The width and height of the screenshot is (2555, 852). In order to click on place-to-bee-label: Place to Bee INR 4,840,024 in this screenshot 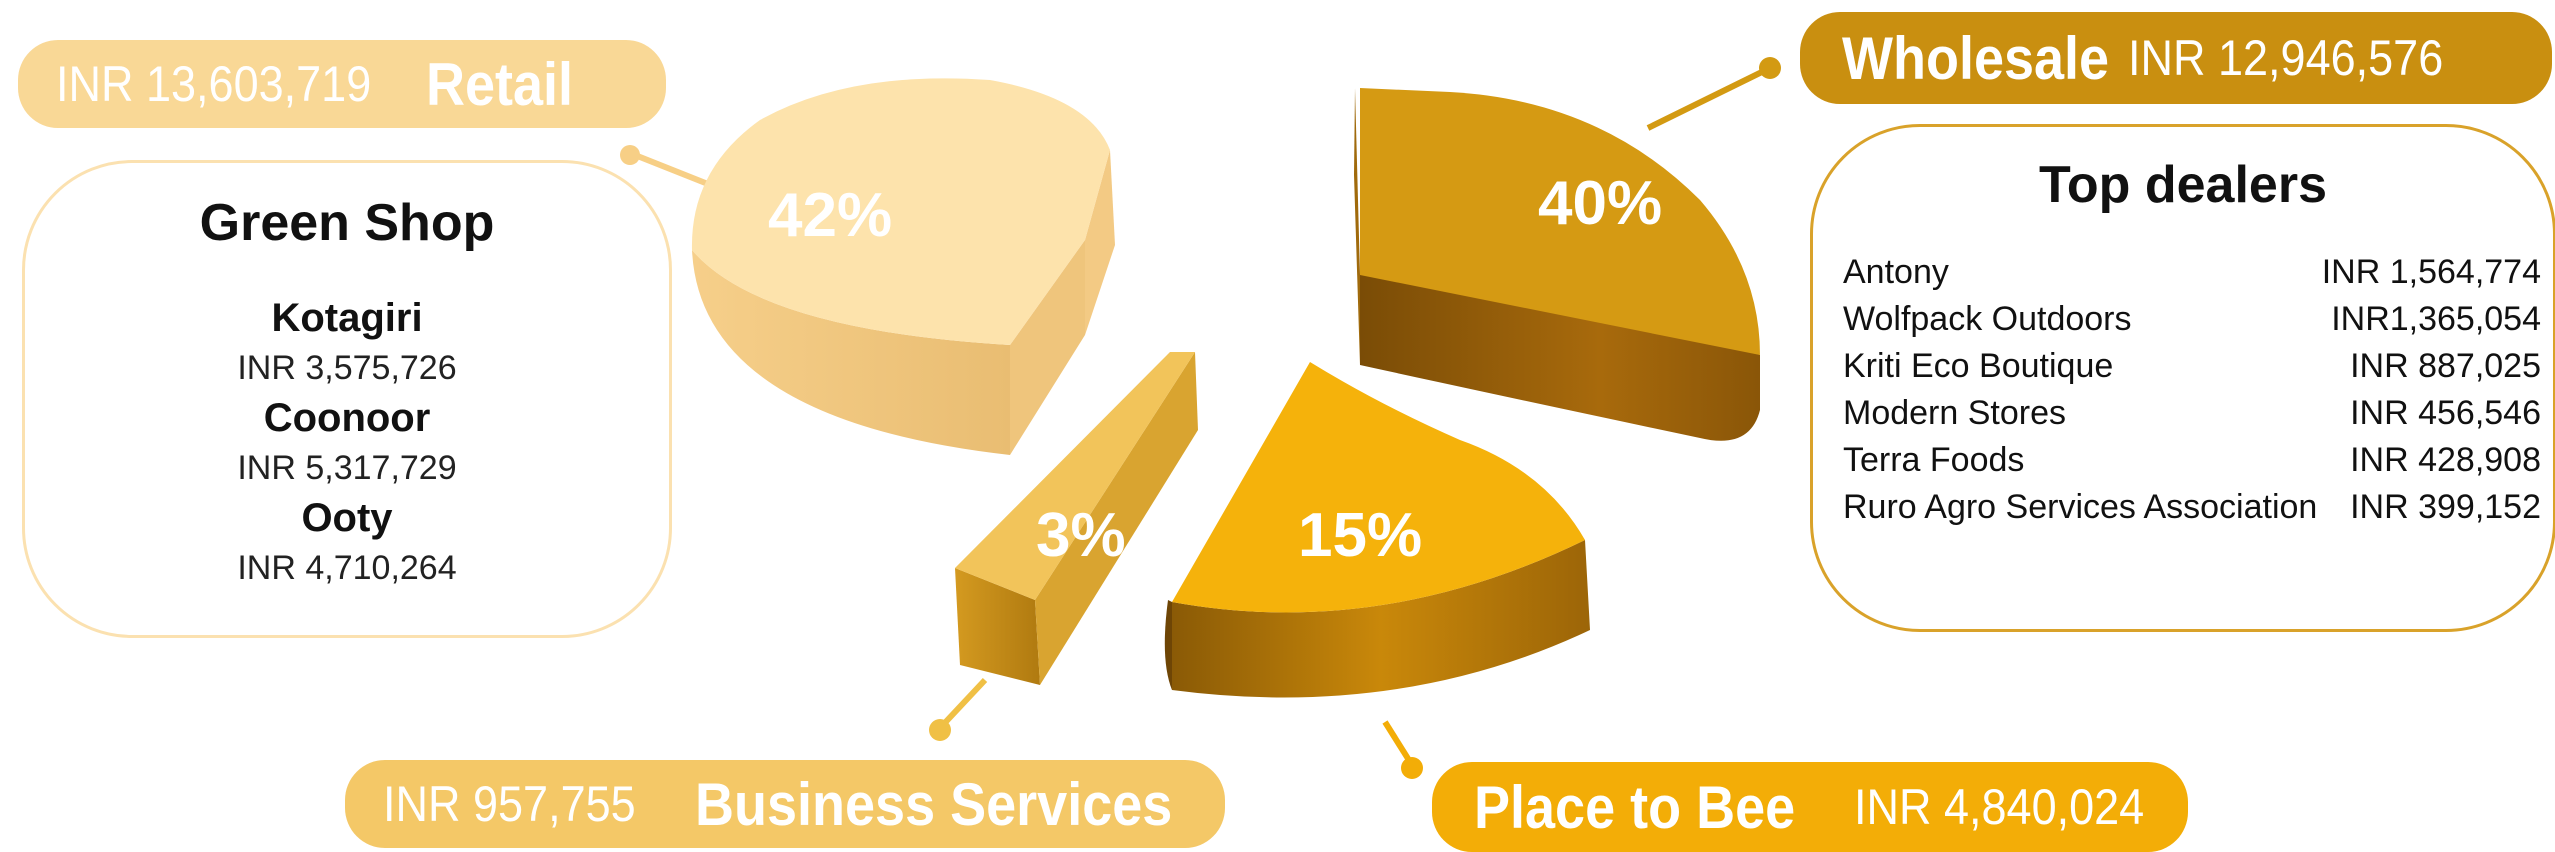, I will do `click(1810, 807)`.